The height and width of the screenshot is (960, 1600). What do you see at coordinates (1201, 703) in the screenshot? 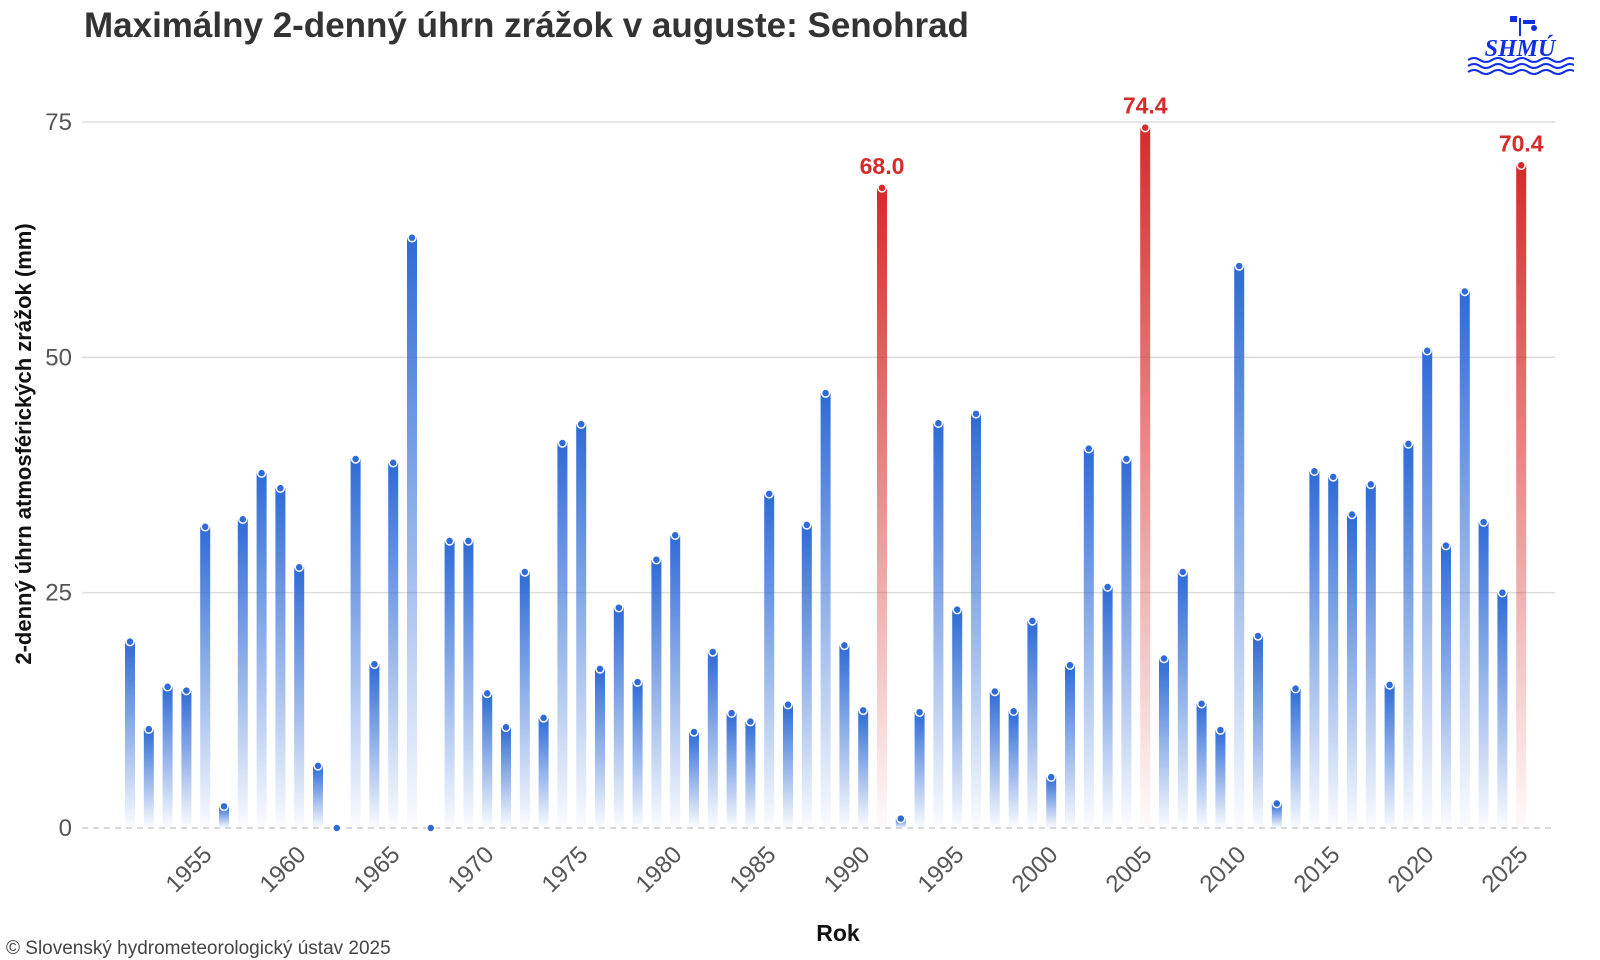
I see `bar-point-2008` at bounding box center [1201, 703].